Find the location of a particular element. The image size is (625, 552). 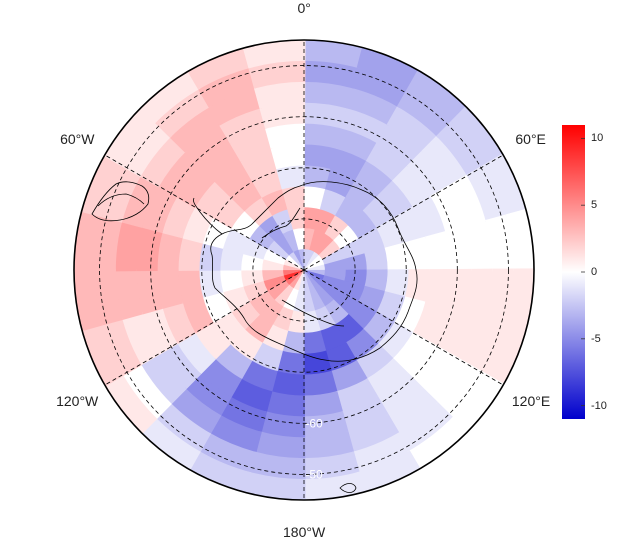

ross-ice-shelf-path is located at coordinates (313, 313).